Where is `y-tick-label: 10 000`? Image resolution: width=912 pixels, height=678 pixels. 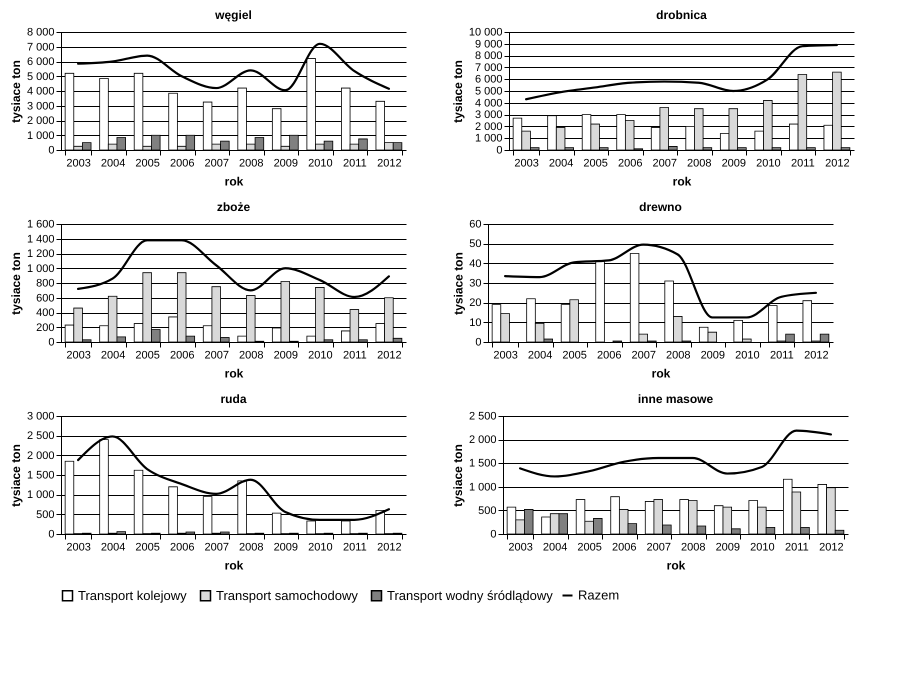
y-tick-label: 10 000 is located at coordinates (485, 32).